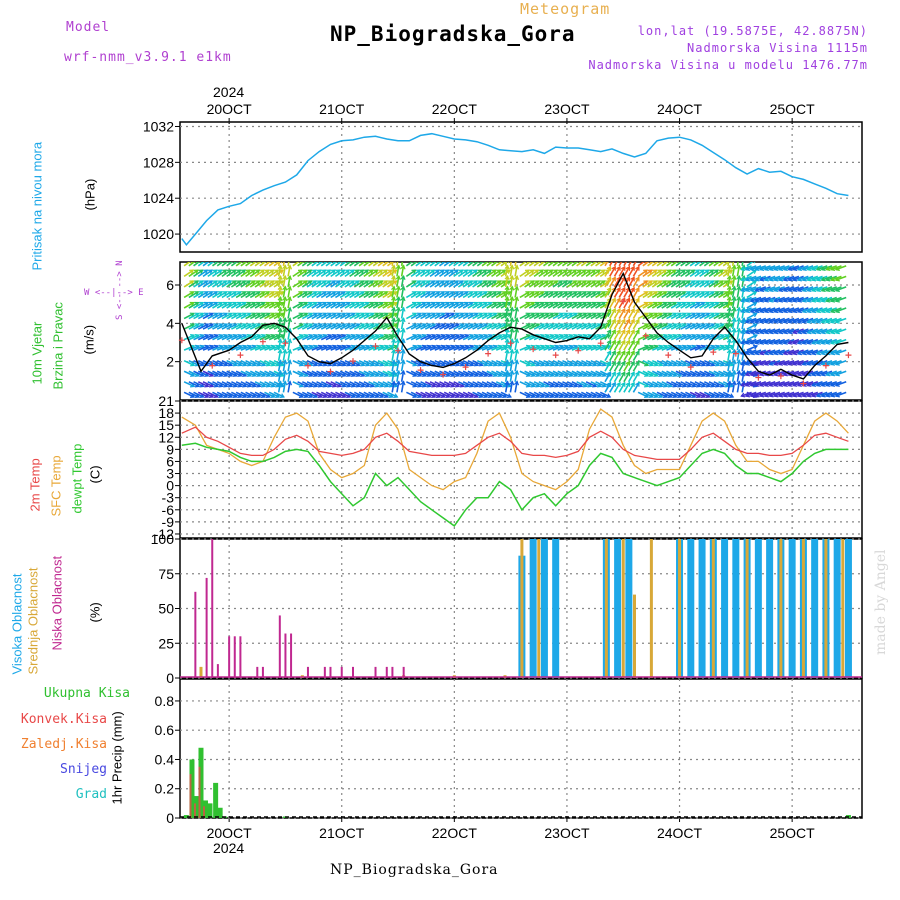  Describe the element at coordinates (230, 109) in the screenshot. I see `time-label-top: 20OCT` at that location.